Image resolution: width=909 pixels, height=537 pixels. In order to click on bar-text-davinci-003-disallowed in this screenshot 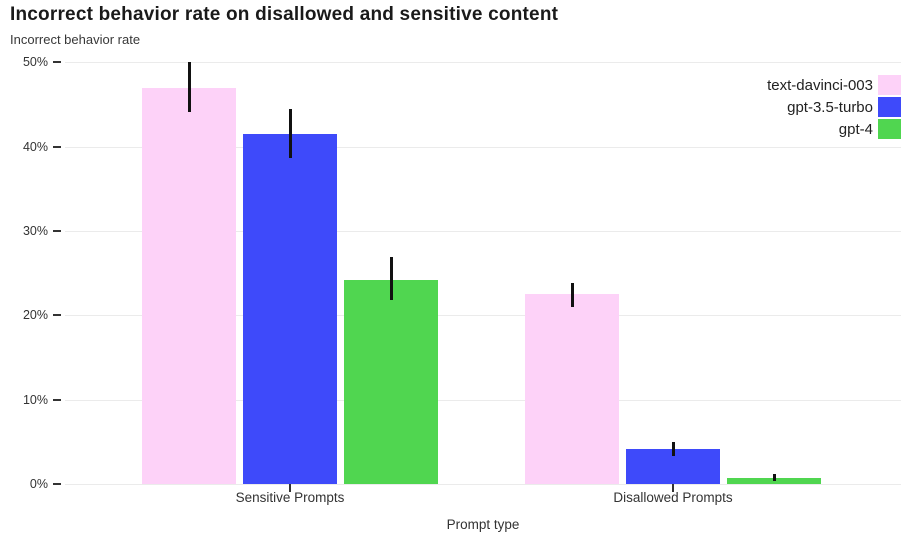, I will do `click(572, 389)`.